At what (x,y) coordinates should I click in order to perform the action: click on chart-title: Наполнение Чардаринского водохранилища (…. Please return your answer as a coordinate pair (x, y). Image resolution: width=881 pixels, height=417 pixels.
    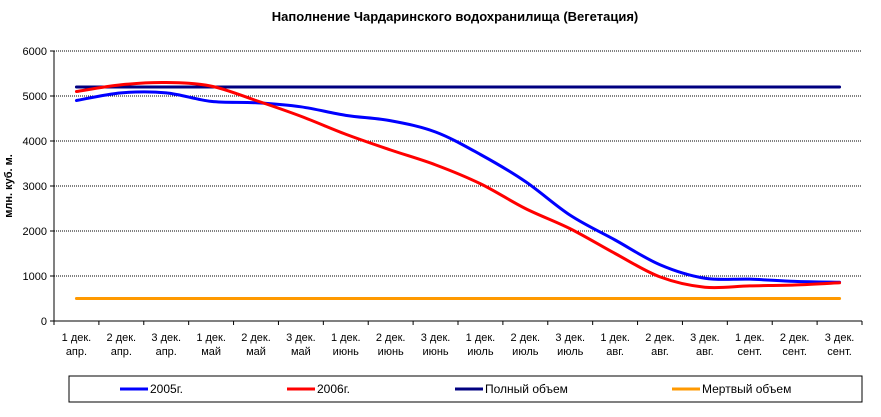
    Looking at the image, I should click on (455, 16).